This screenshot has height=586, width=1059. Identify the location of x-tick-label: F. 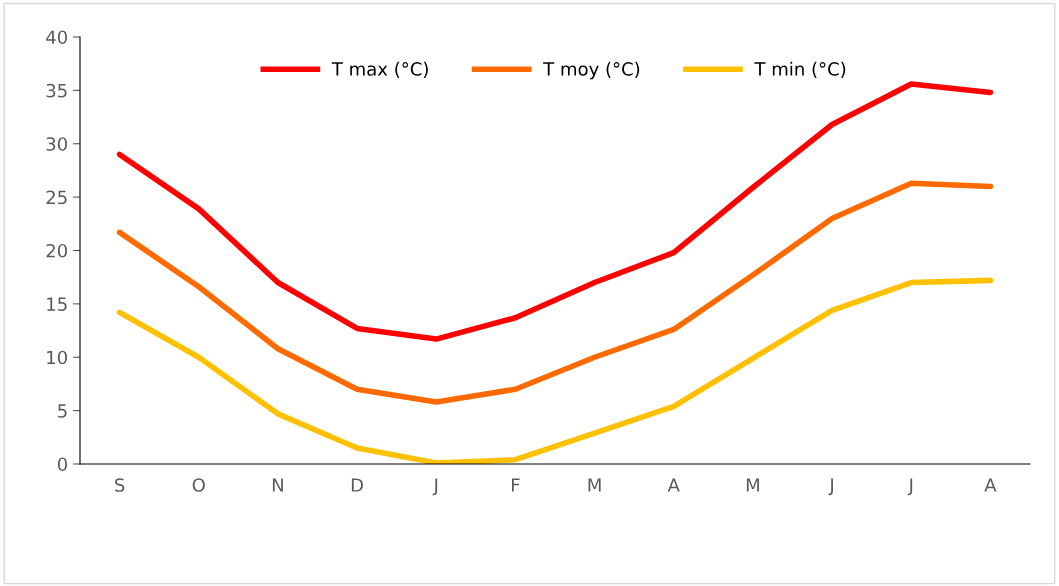
(516, 485).